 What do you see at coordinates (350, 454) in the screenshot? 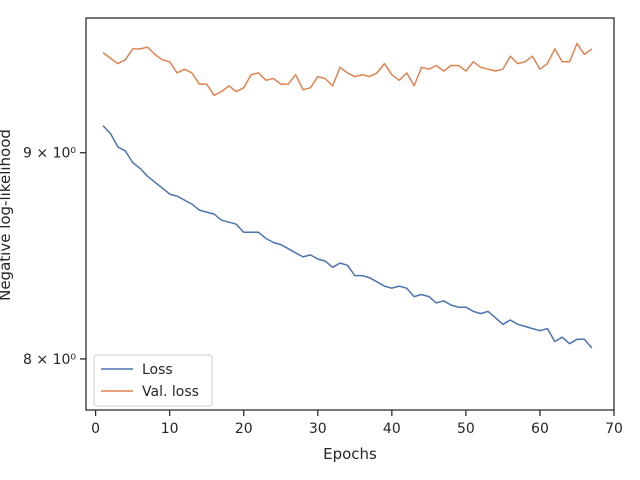
I see `x-axis-label: Epochs` at bounding box center [350, 454].